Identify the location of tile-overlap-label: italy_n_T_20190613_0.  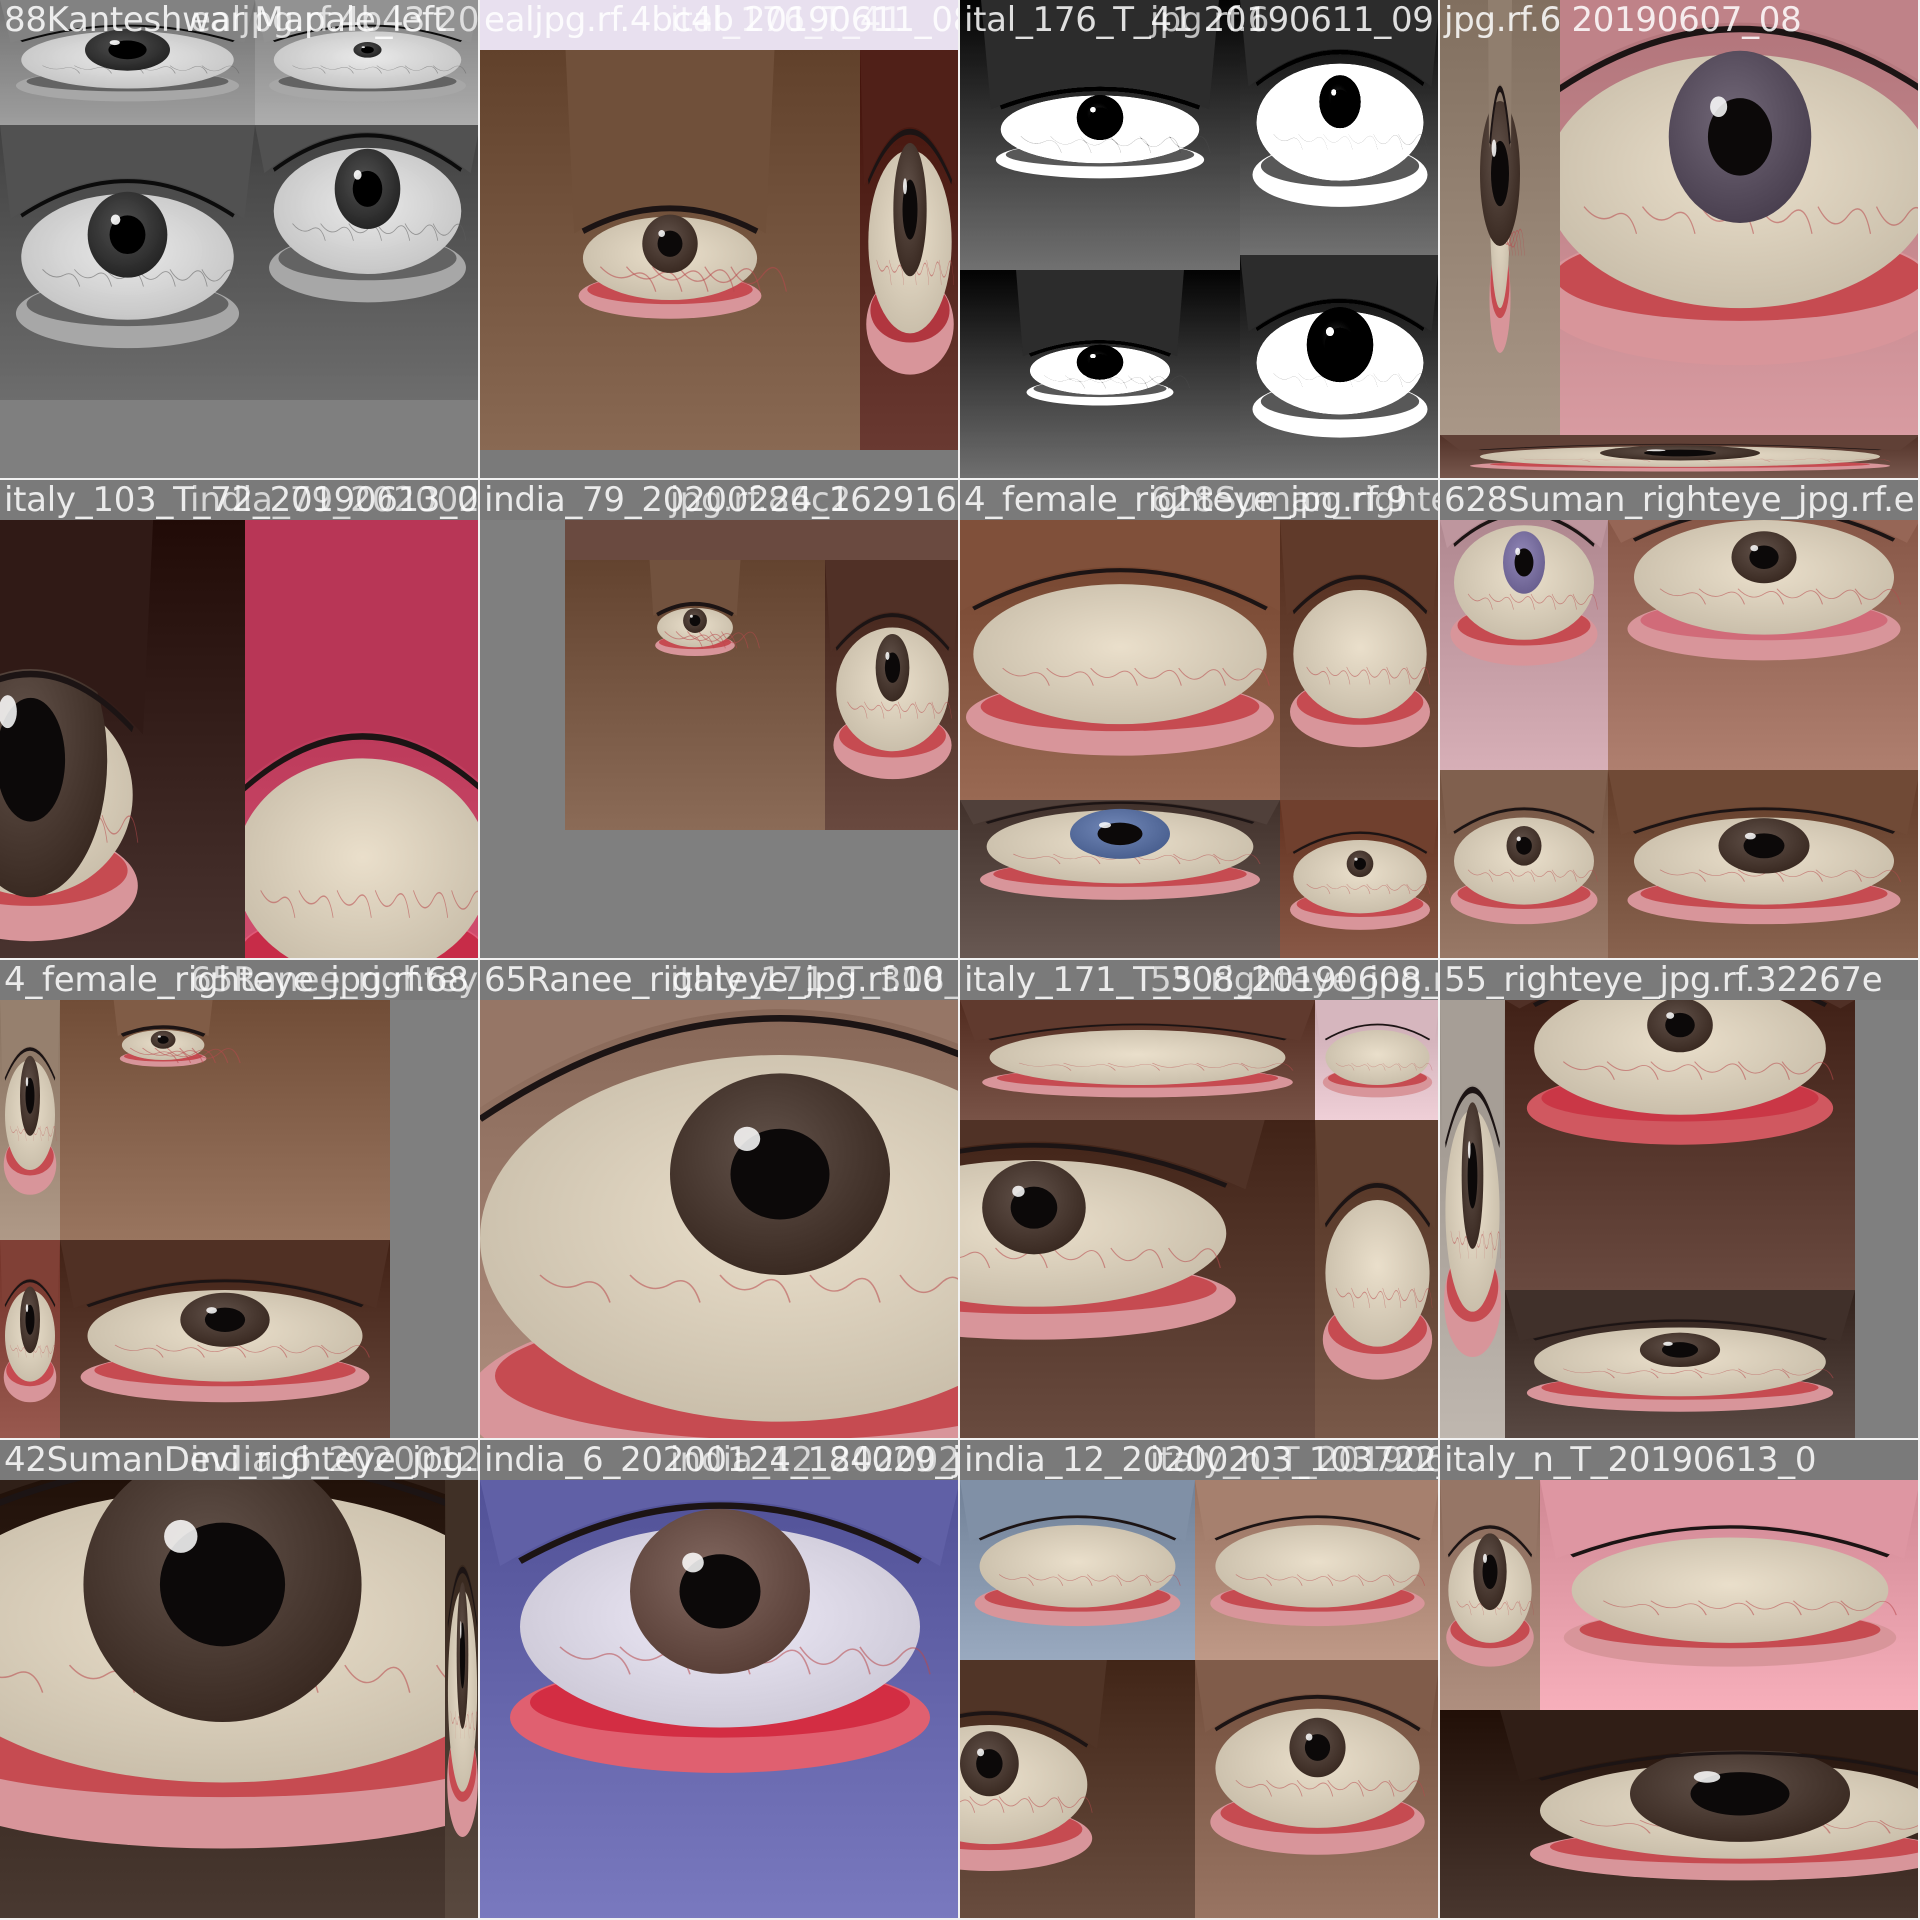
(1294, 1460).